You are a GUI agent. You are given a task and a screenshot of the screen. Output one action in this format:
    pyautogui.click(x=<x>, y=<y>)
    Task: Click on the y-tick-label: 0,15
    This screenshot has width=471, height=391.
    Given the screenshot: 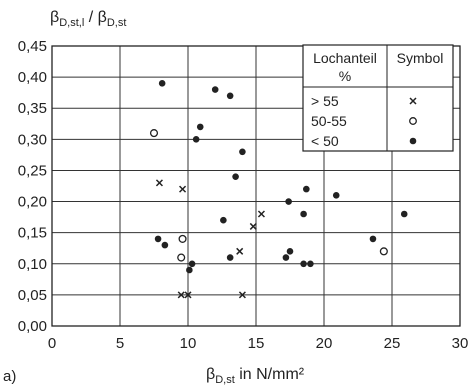 What is the action you would take?
    pyautogui.click(x=32, y=233)
    